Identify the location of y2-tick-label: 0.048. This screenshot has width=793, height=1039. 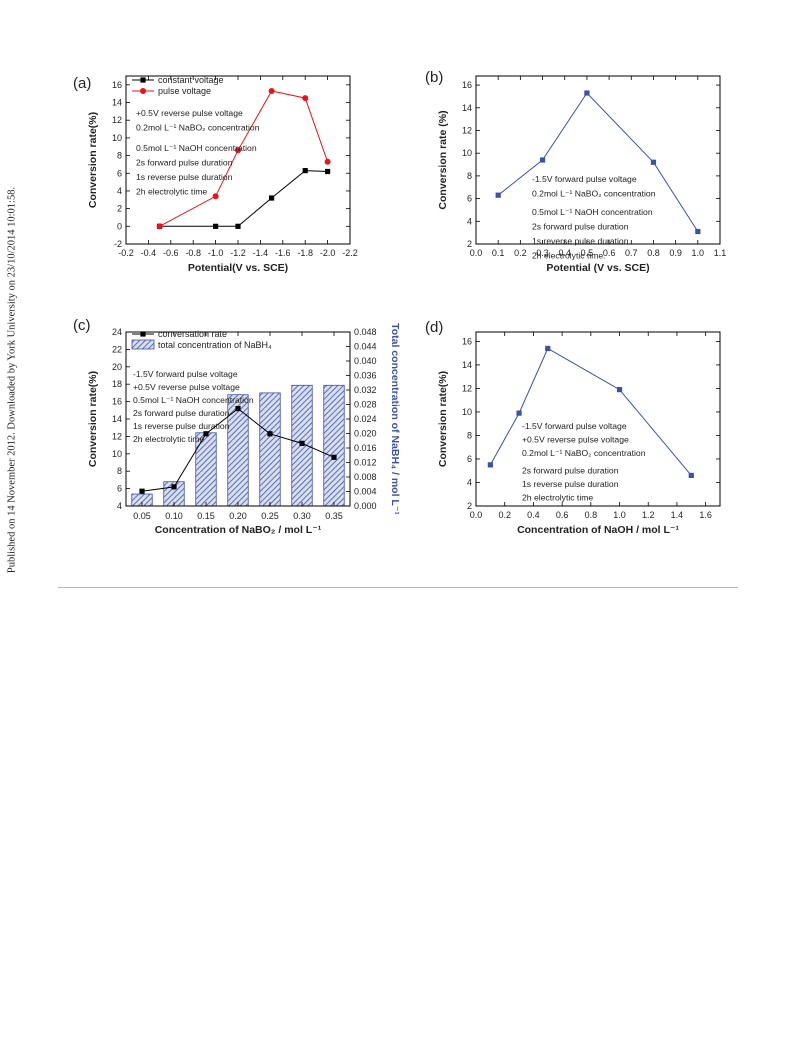
(365, 332).